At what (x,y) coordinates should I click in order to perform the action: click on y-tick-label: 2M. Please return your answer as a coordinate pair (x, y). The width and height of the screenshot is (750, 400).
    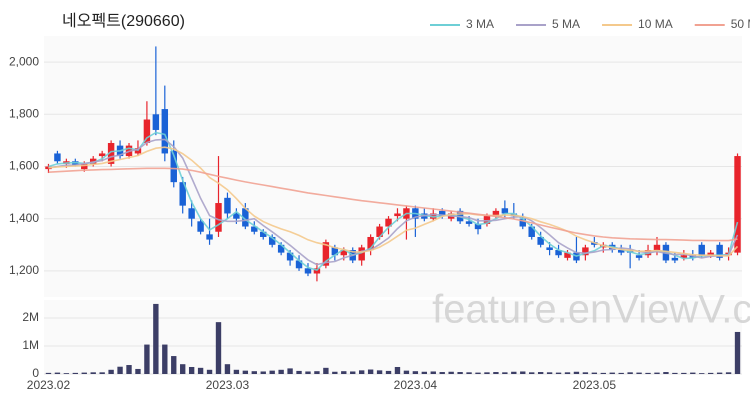
    Looking at the image, I should click on (30, 317).